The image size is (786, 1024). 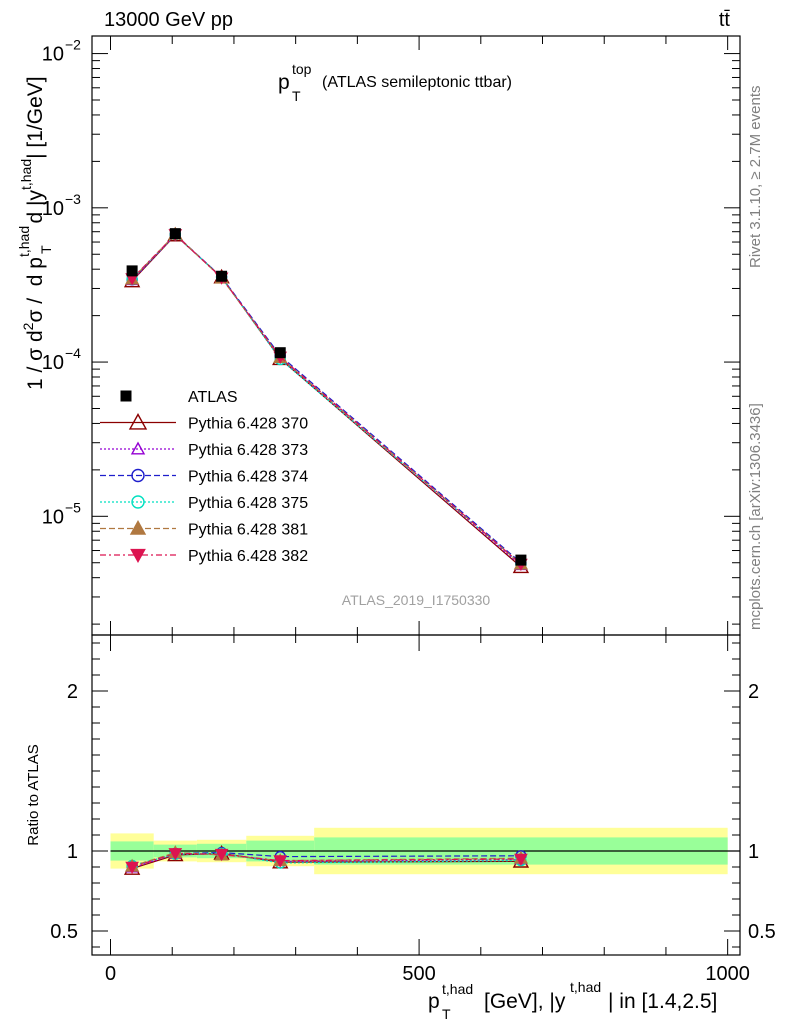 What do you see at coordinates (73, 507) in the screenshot?
I see `main-y-tick-exponent: −5` at bounding box center [73, 507].